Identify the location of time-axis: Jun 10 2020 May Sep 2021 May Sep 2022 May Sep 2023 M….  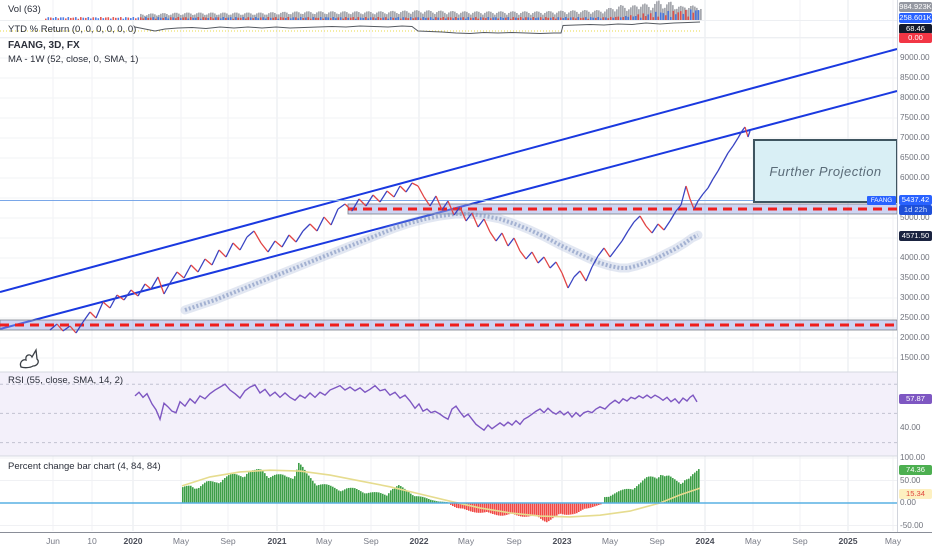
(466, 541).